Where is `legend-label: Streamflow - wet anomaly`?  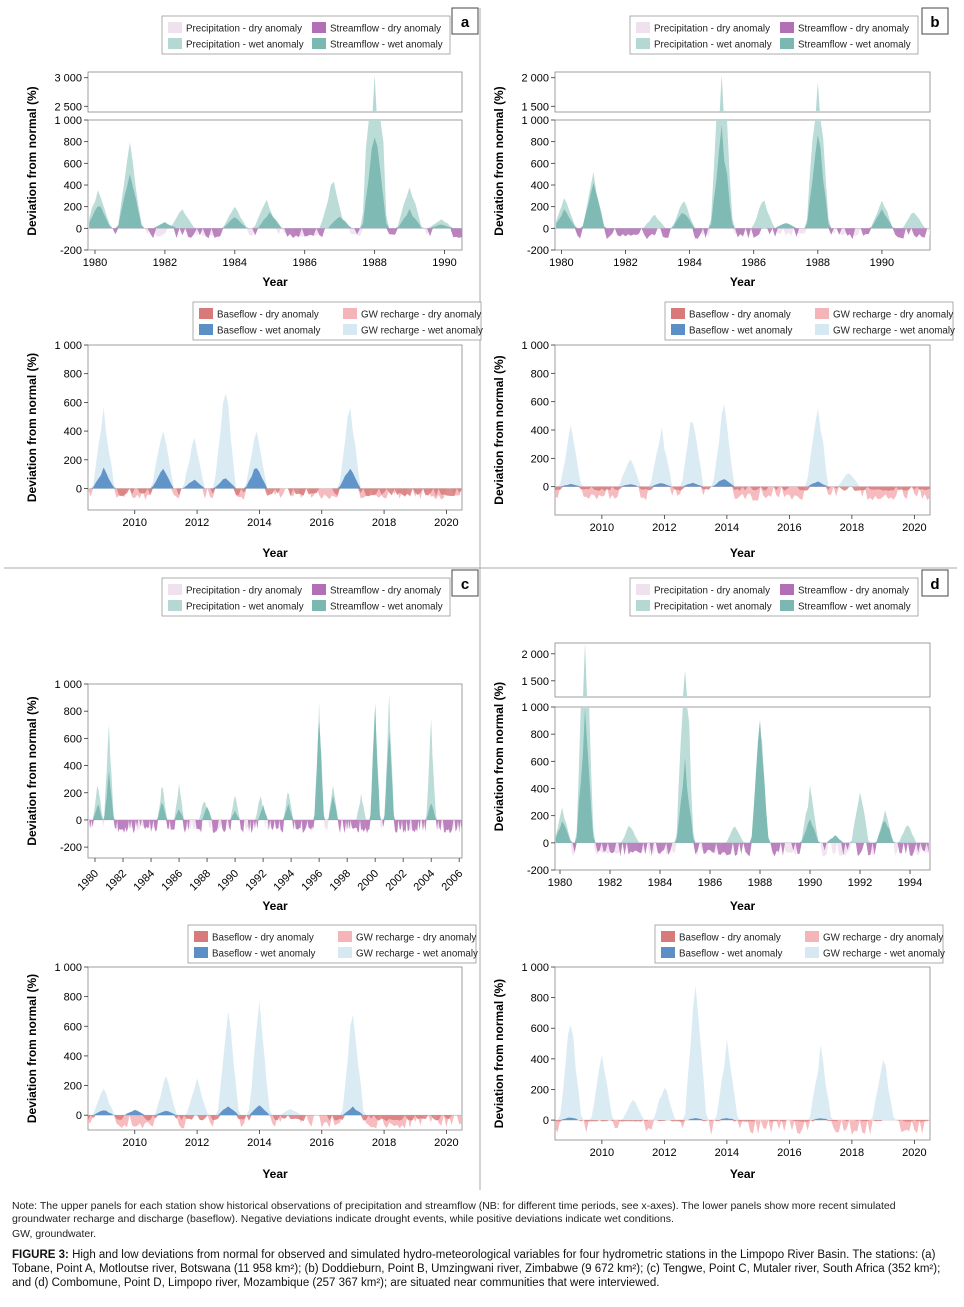
legend-label: Streamflow - wet anomaly is located at coordinates (854, 607).